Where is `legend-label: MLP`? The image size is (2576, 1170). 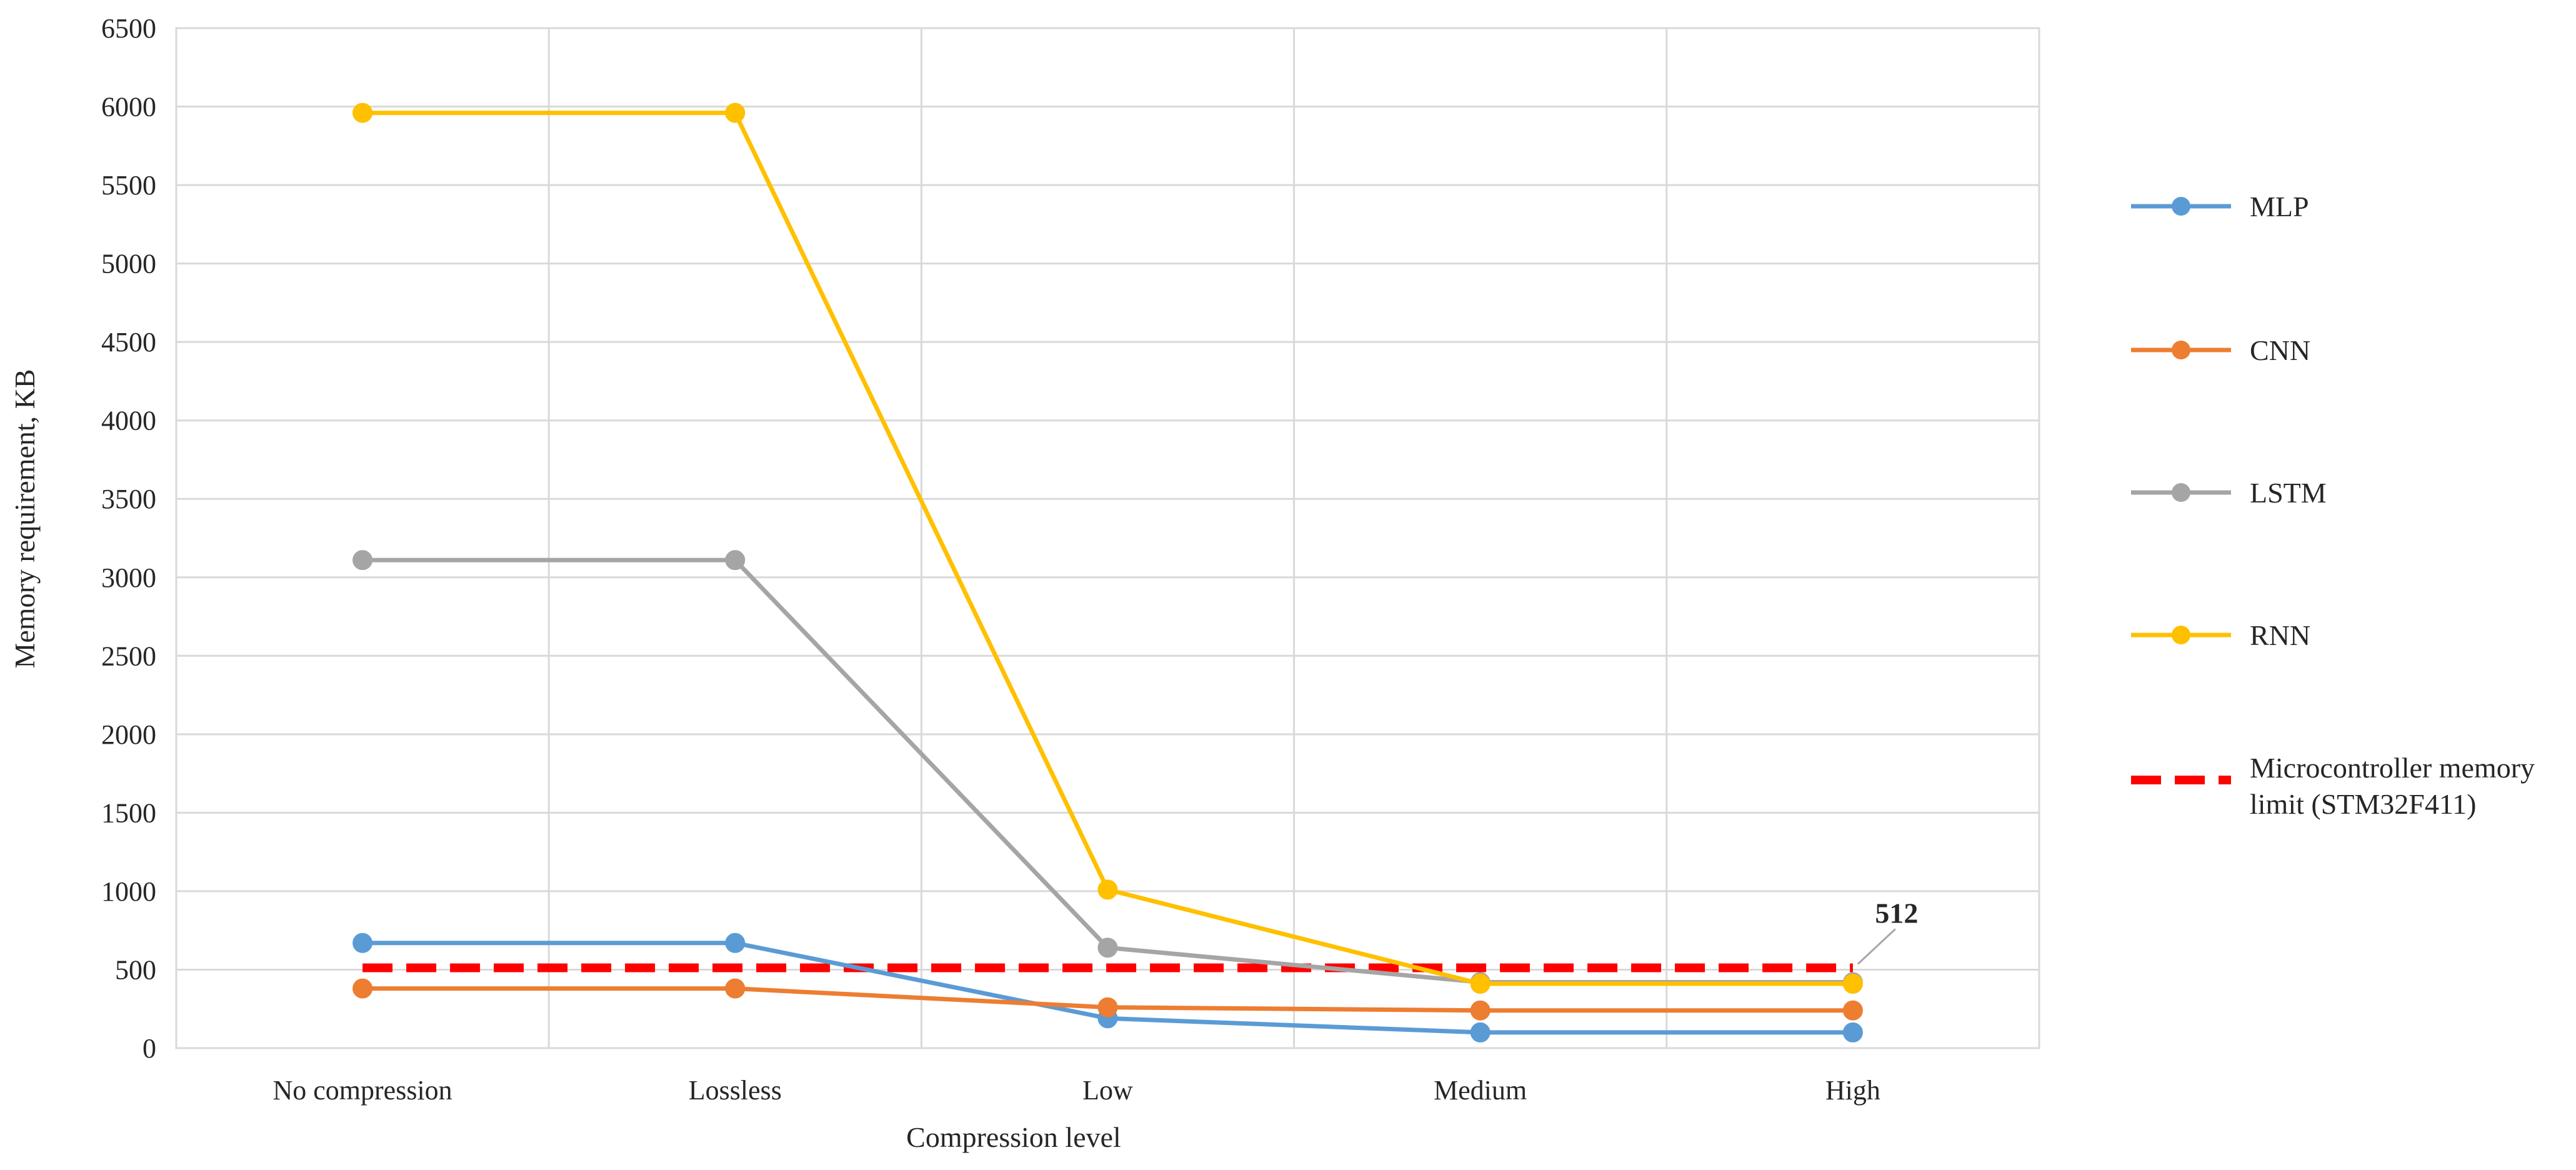
legend-label: MLP is located at coordinates (2279, 207).